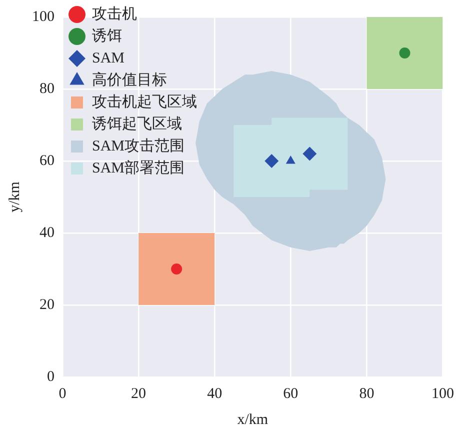 The image size is (462, 433). Describe the element at coordinates (114, 13) in the screenshot. I see `legend-label: 攻击机` at that location.